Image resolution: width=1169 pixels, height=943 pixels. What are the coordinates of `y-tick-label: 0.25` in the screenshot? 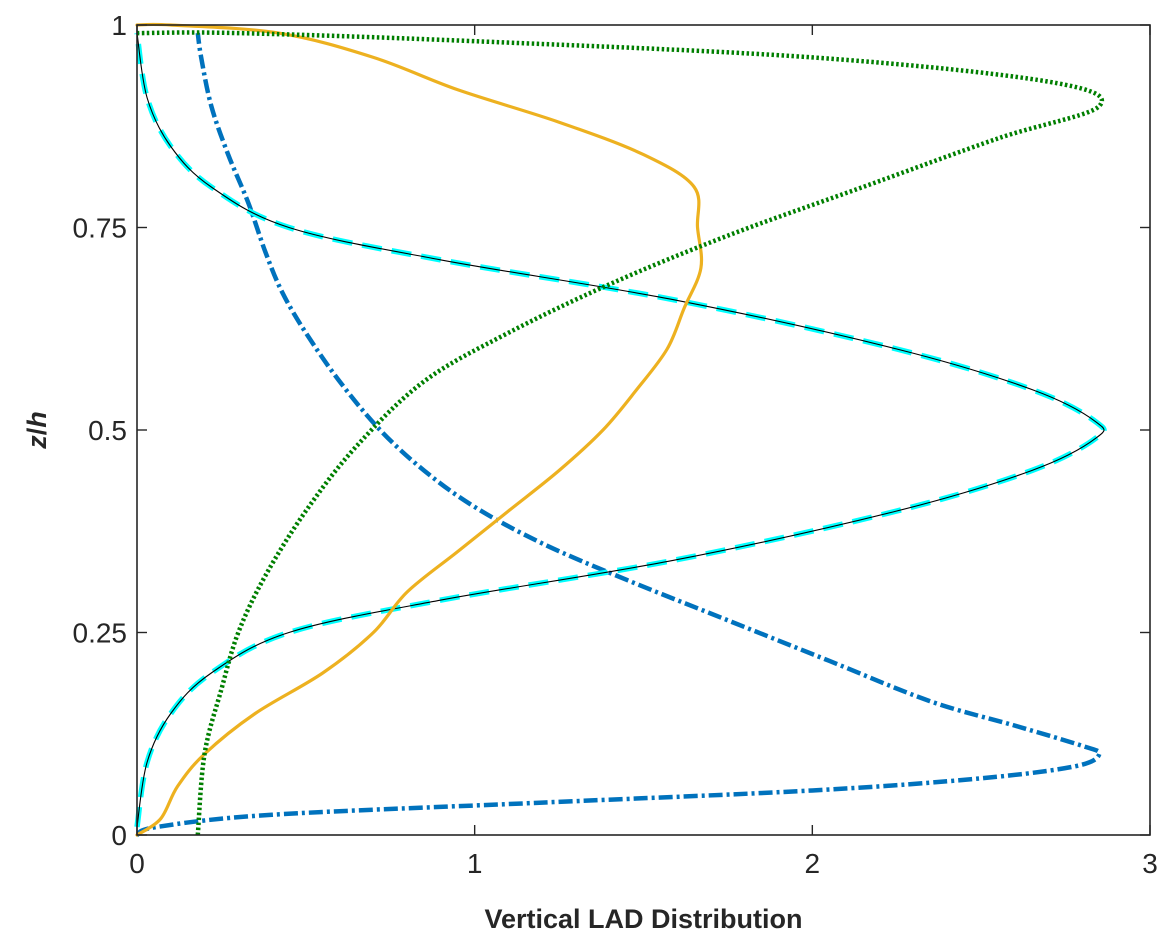 It's located at (100, 633).